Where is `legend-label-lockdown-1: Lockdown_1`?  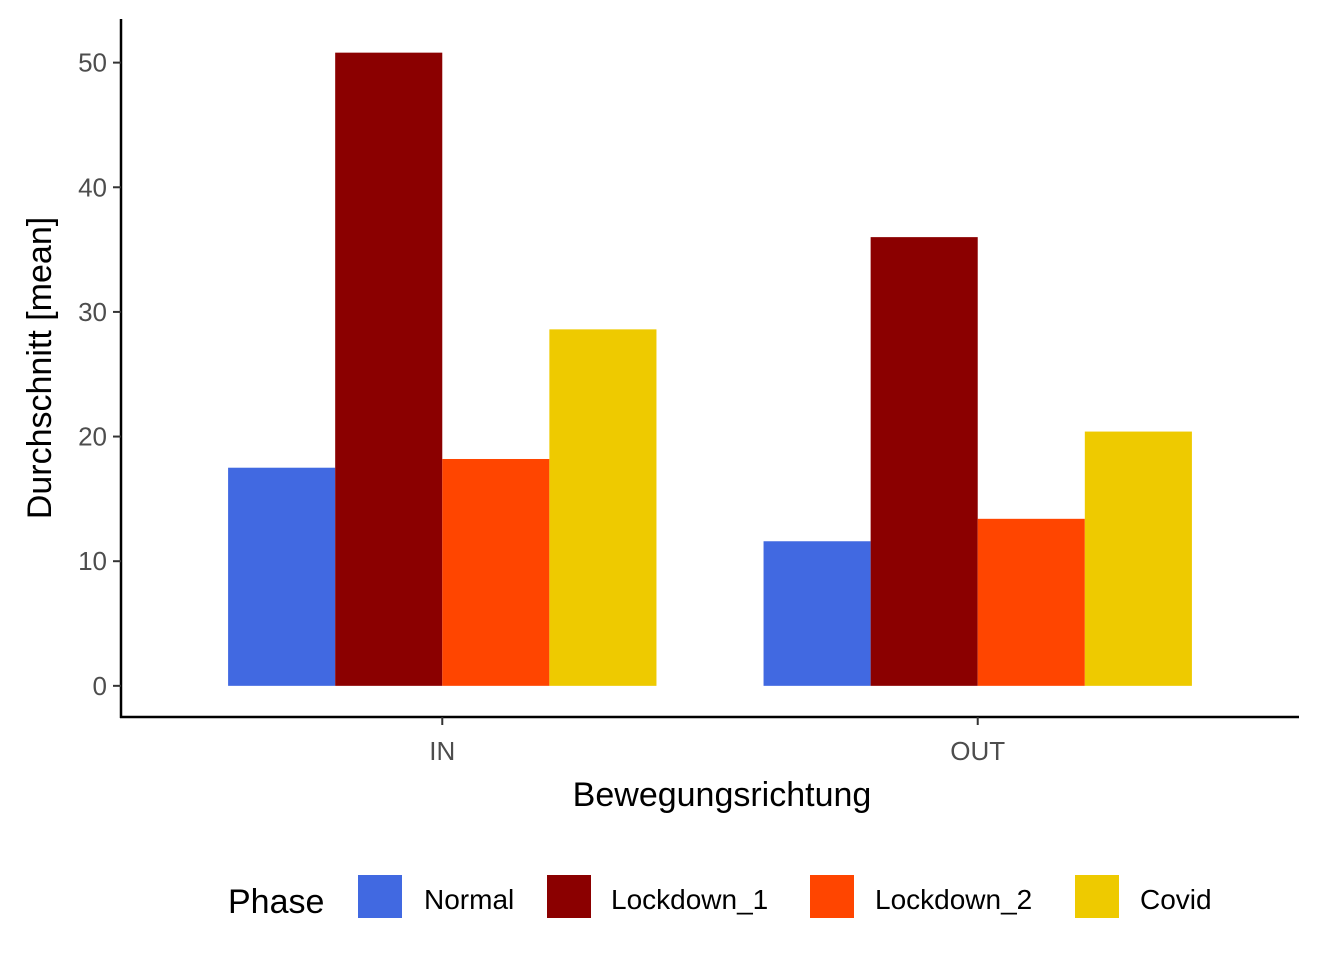
legend-label-lockdown-1: Lockdown_1 is located at coordinates (689, 899).